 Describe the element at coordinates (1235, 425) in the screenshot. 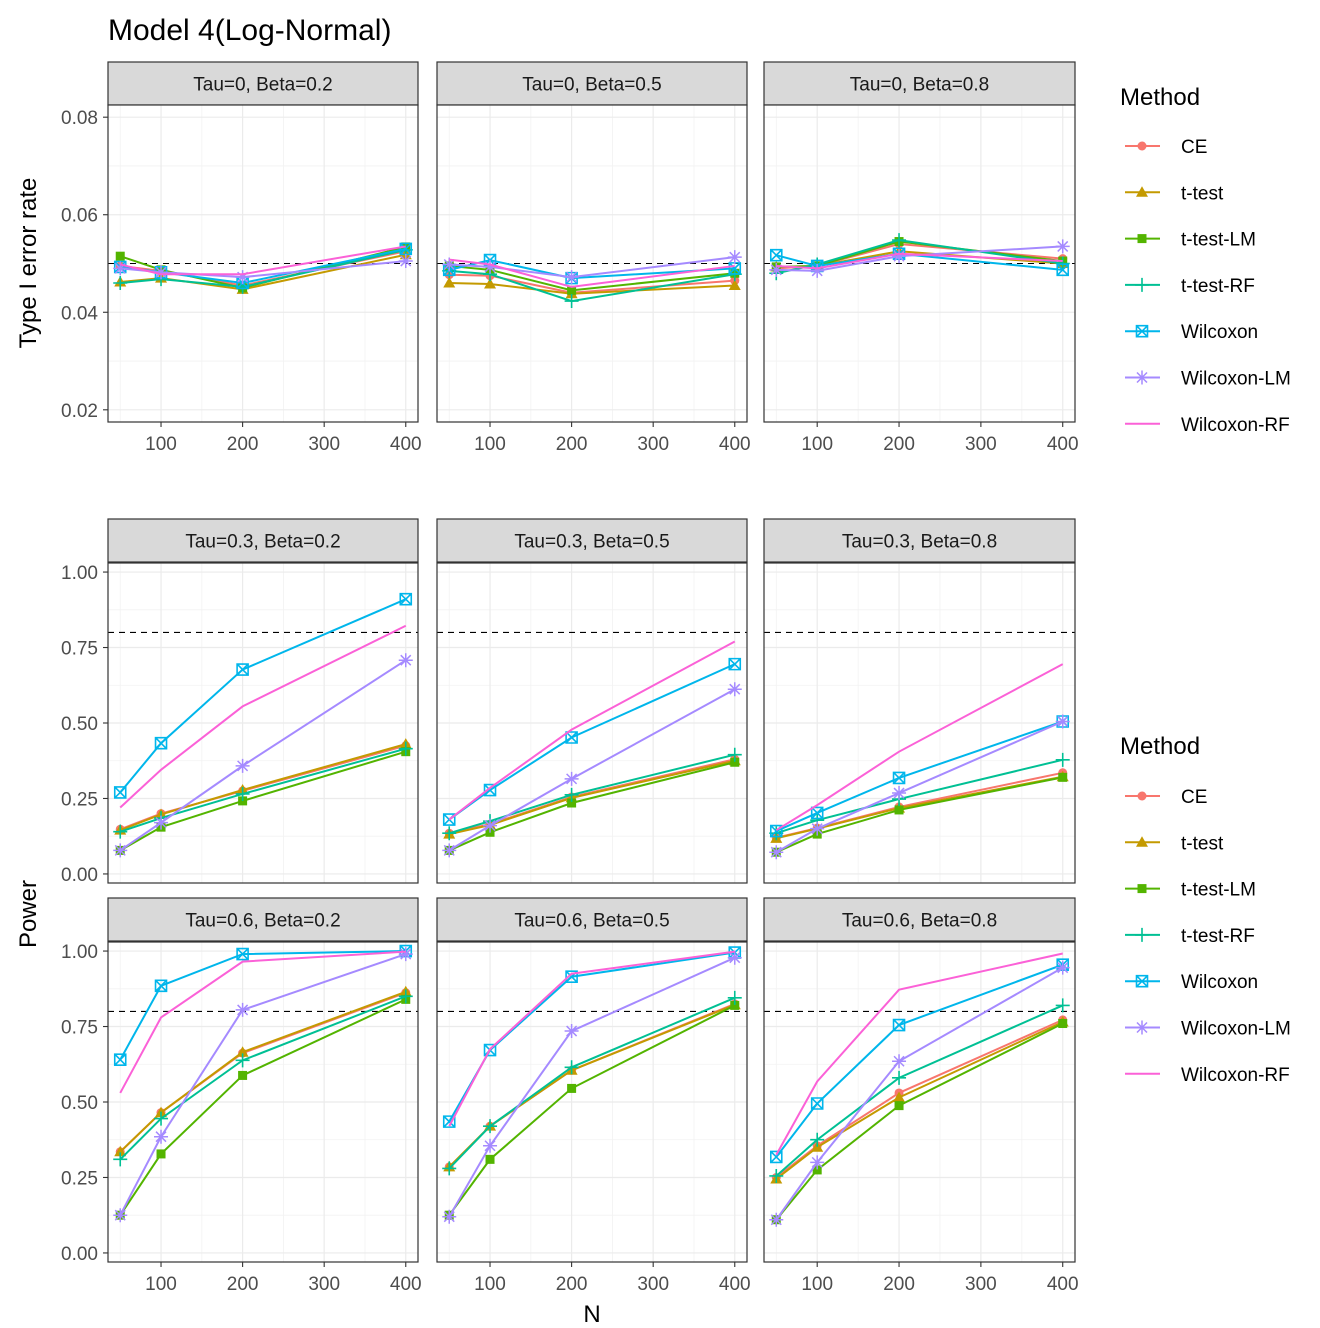

I see `legend-label: Wilcoxon-RF` at that location.